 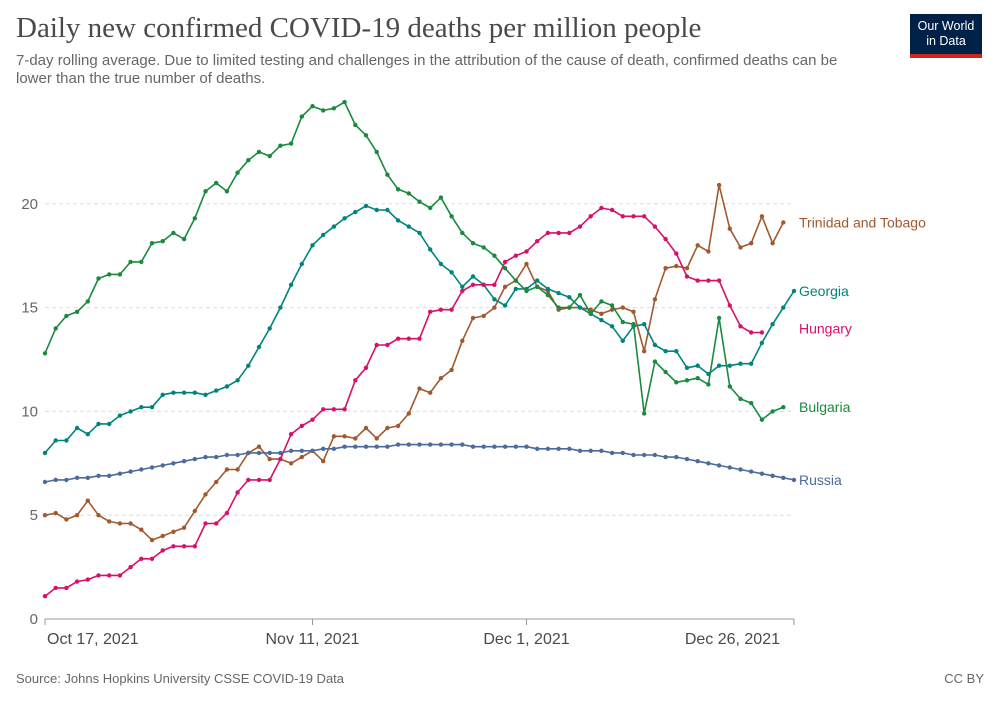 I want to click on owid-logo: Our World in Data, so click(x=946, y=36).